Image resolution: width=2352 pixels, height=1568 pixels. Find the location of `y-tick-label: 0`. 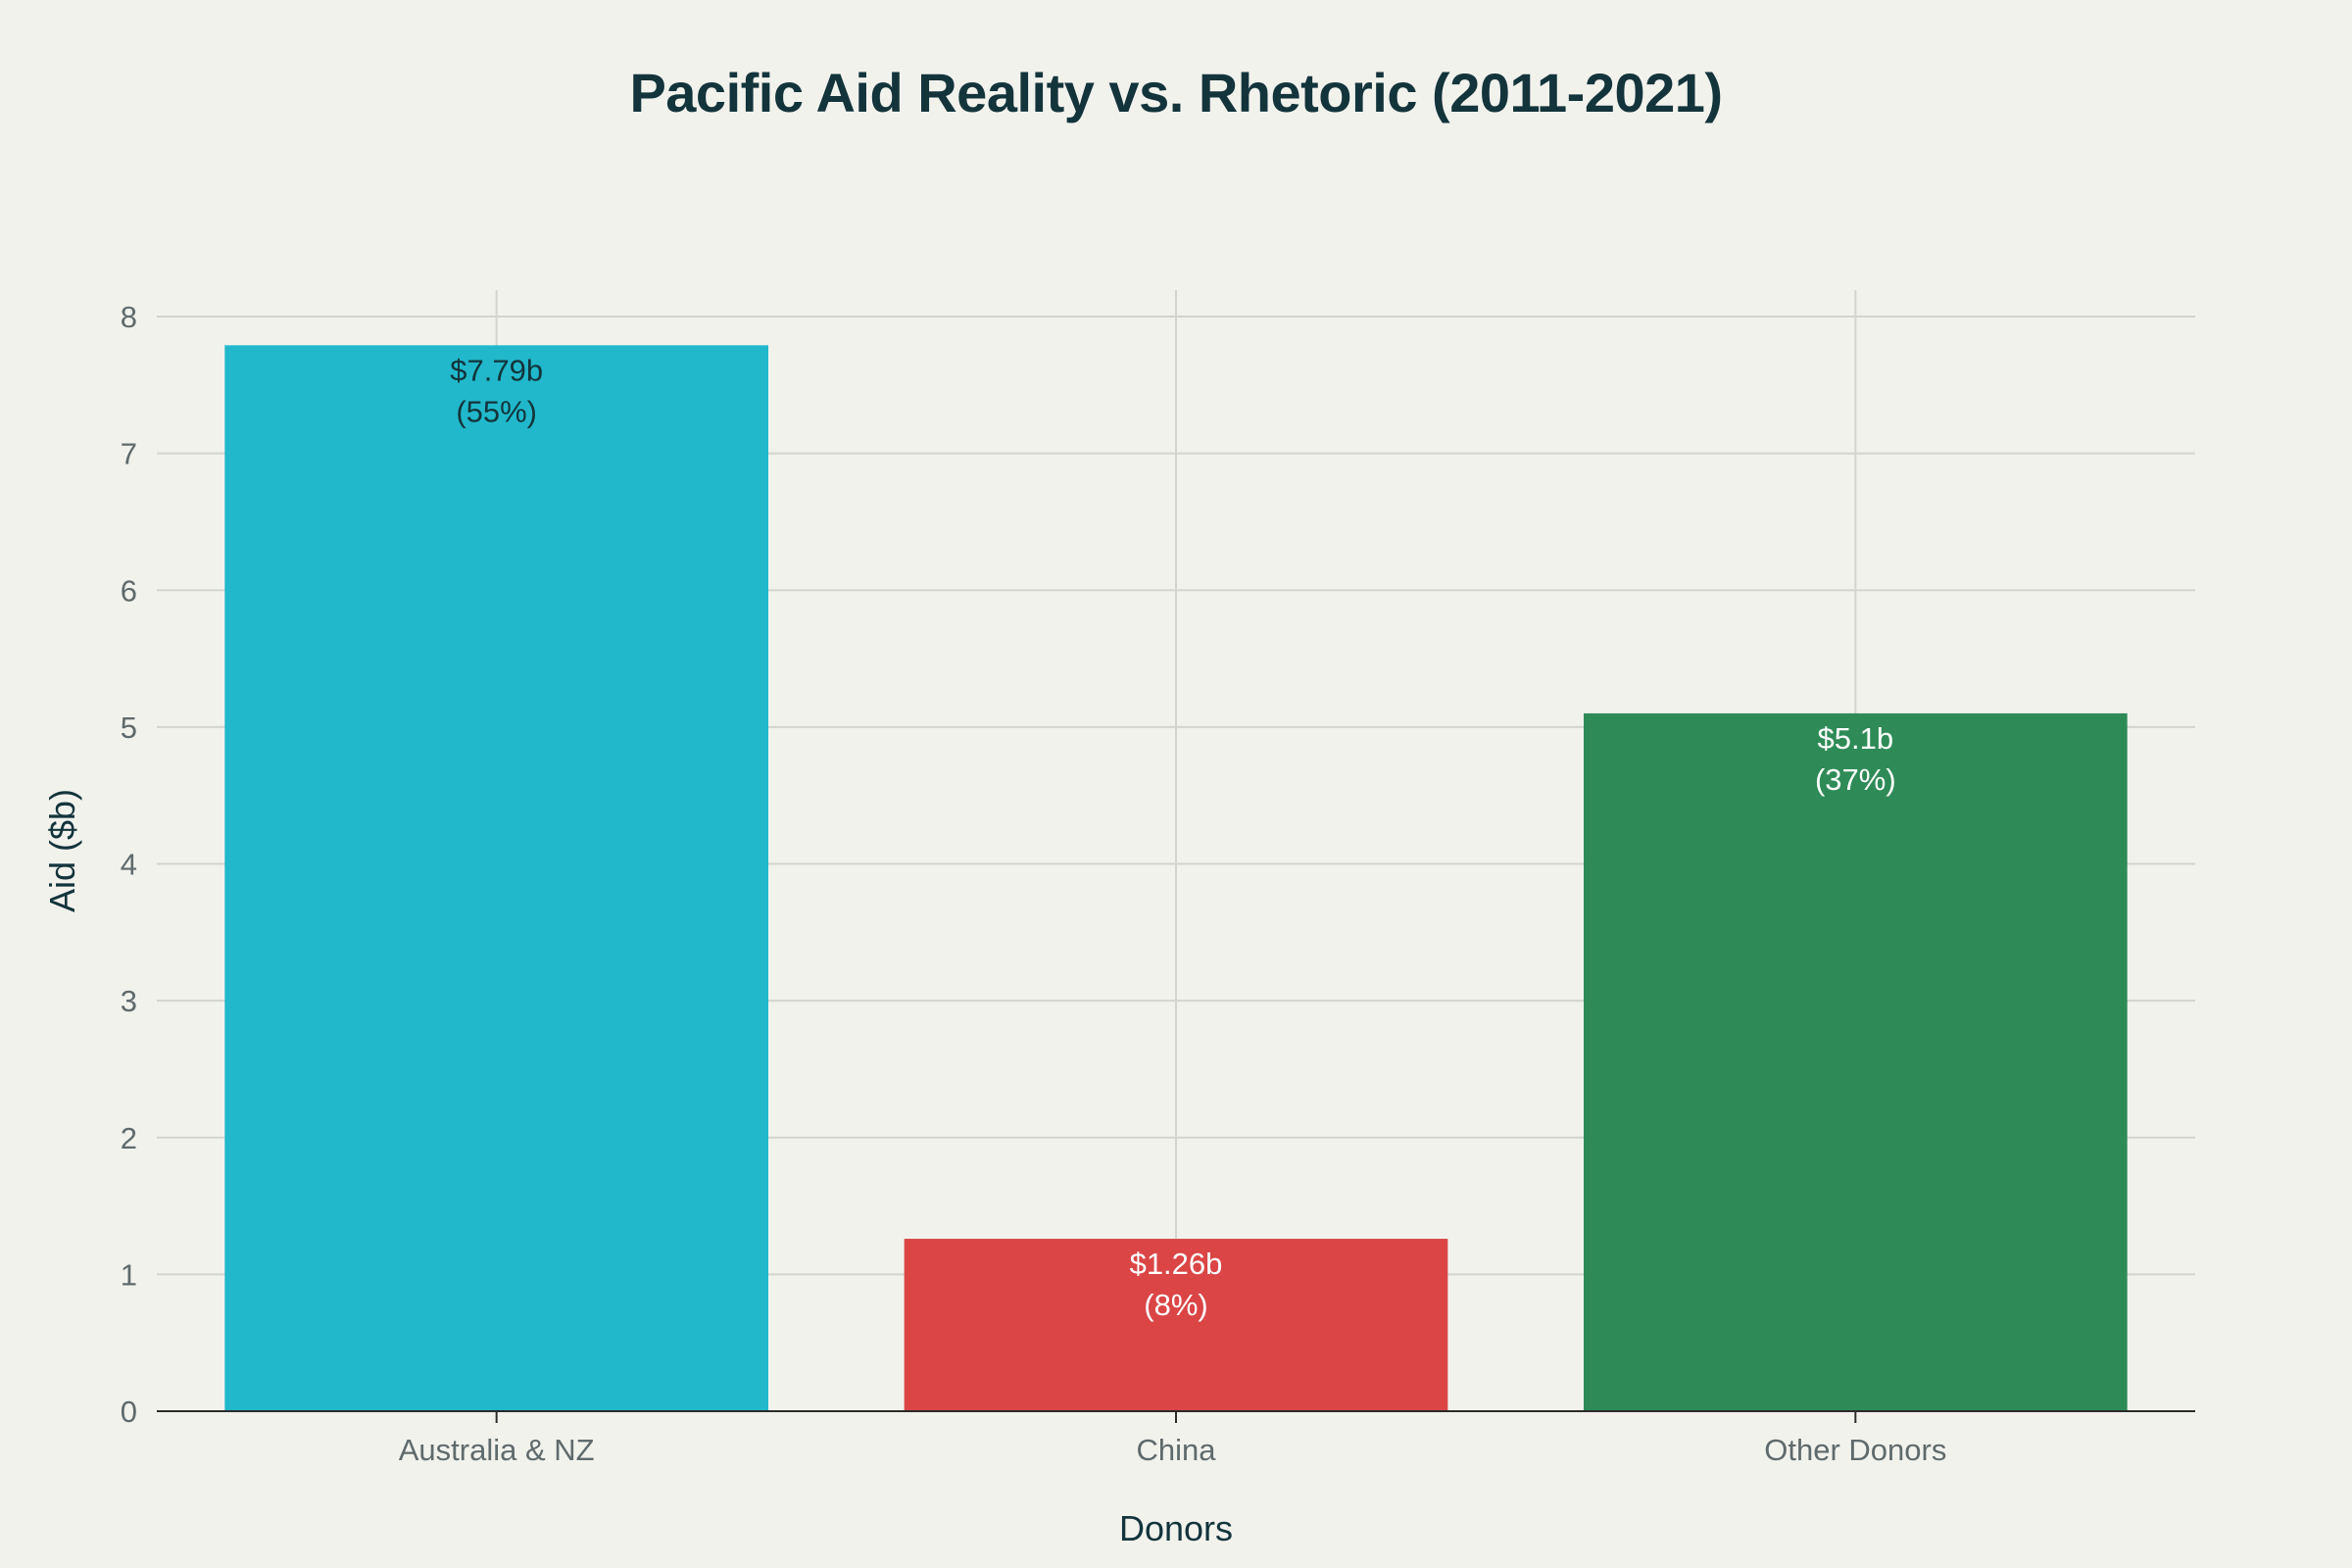

y-tick-label: 0 is located at coordinates (129, 1412).